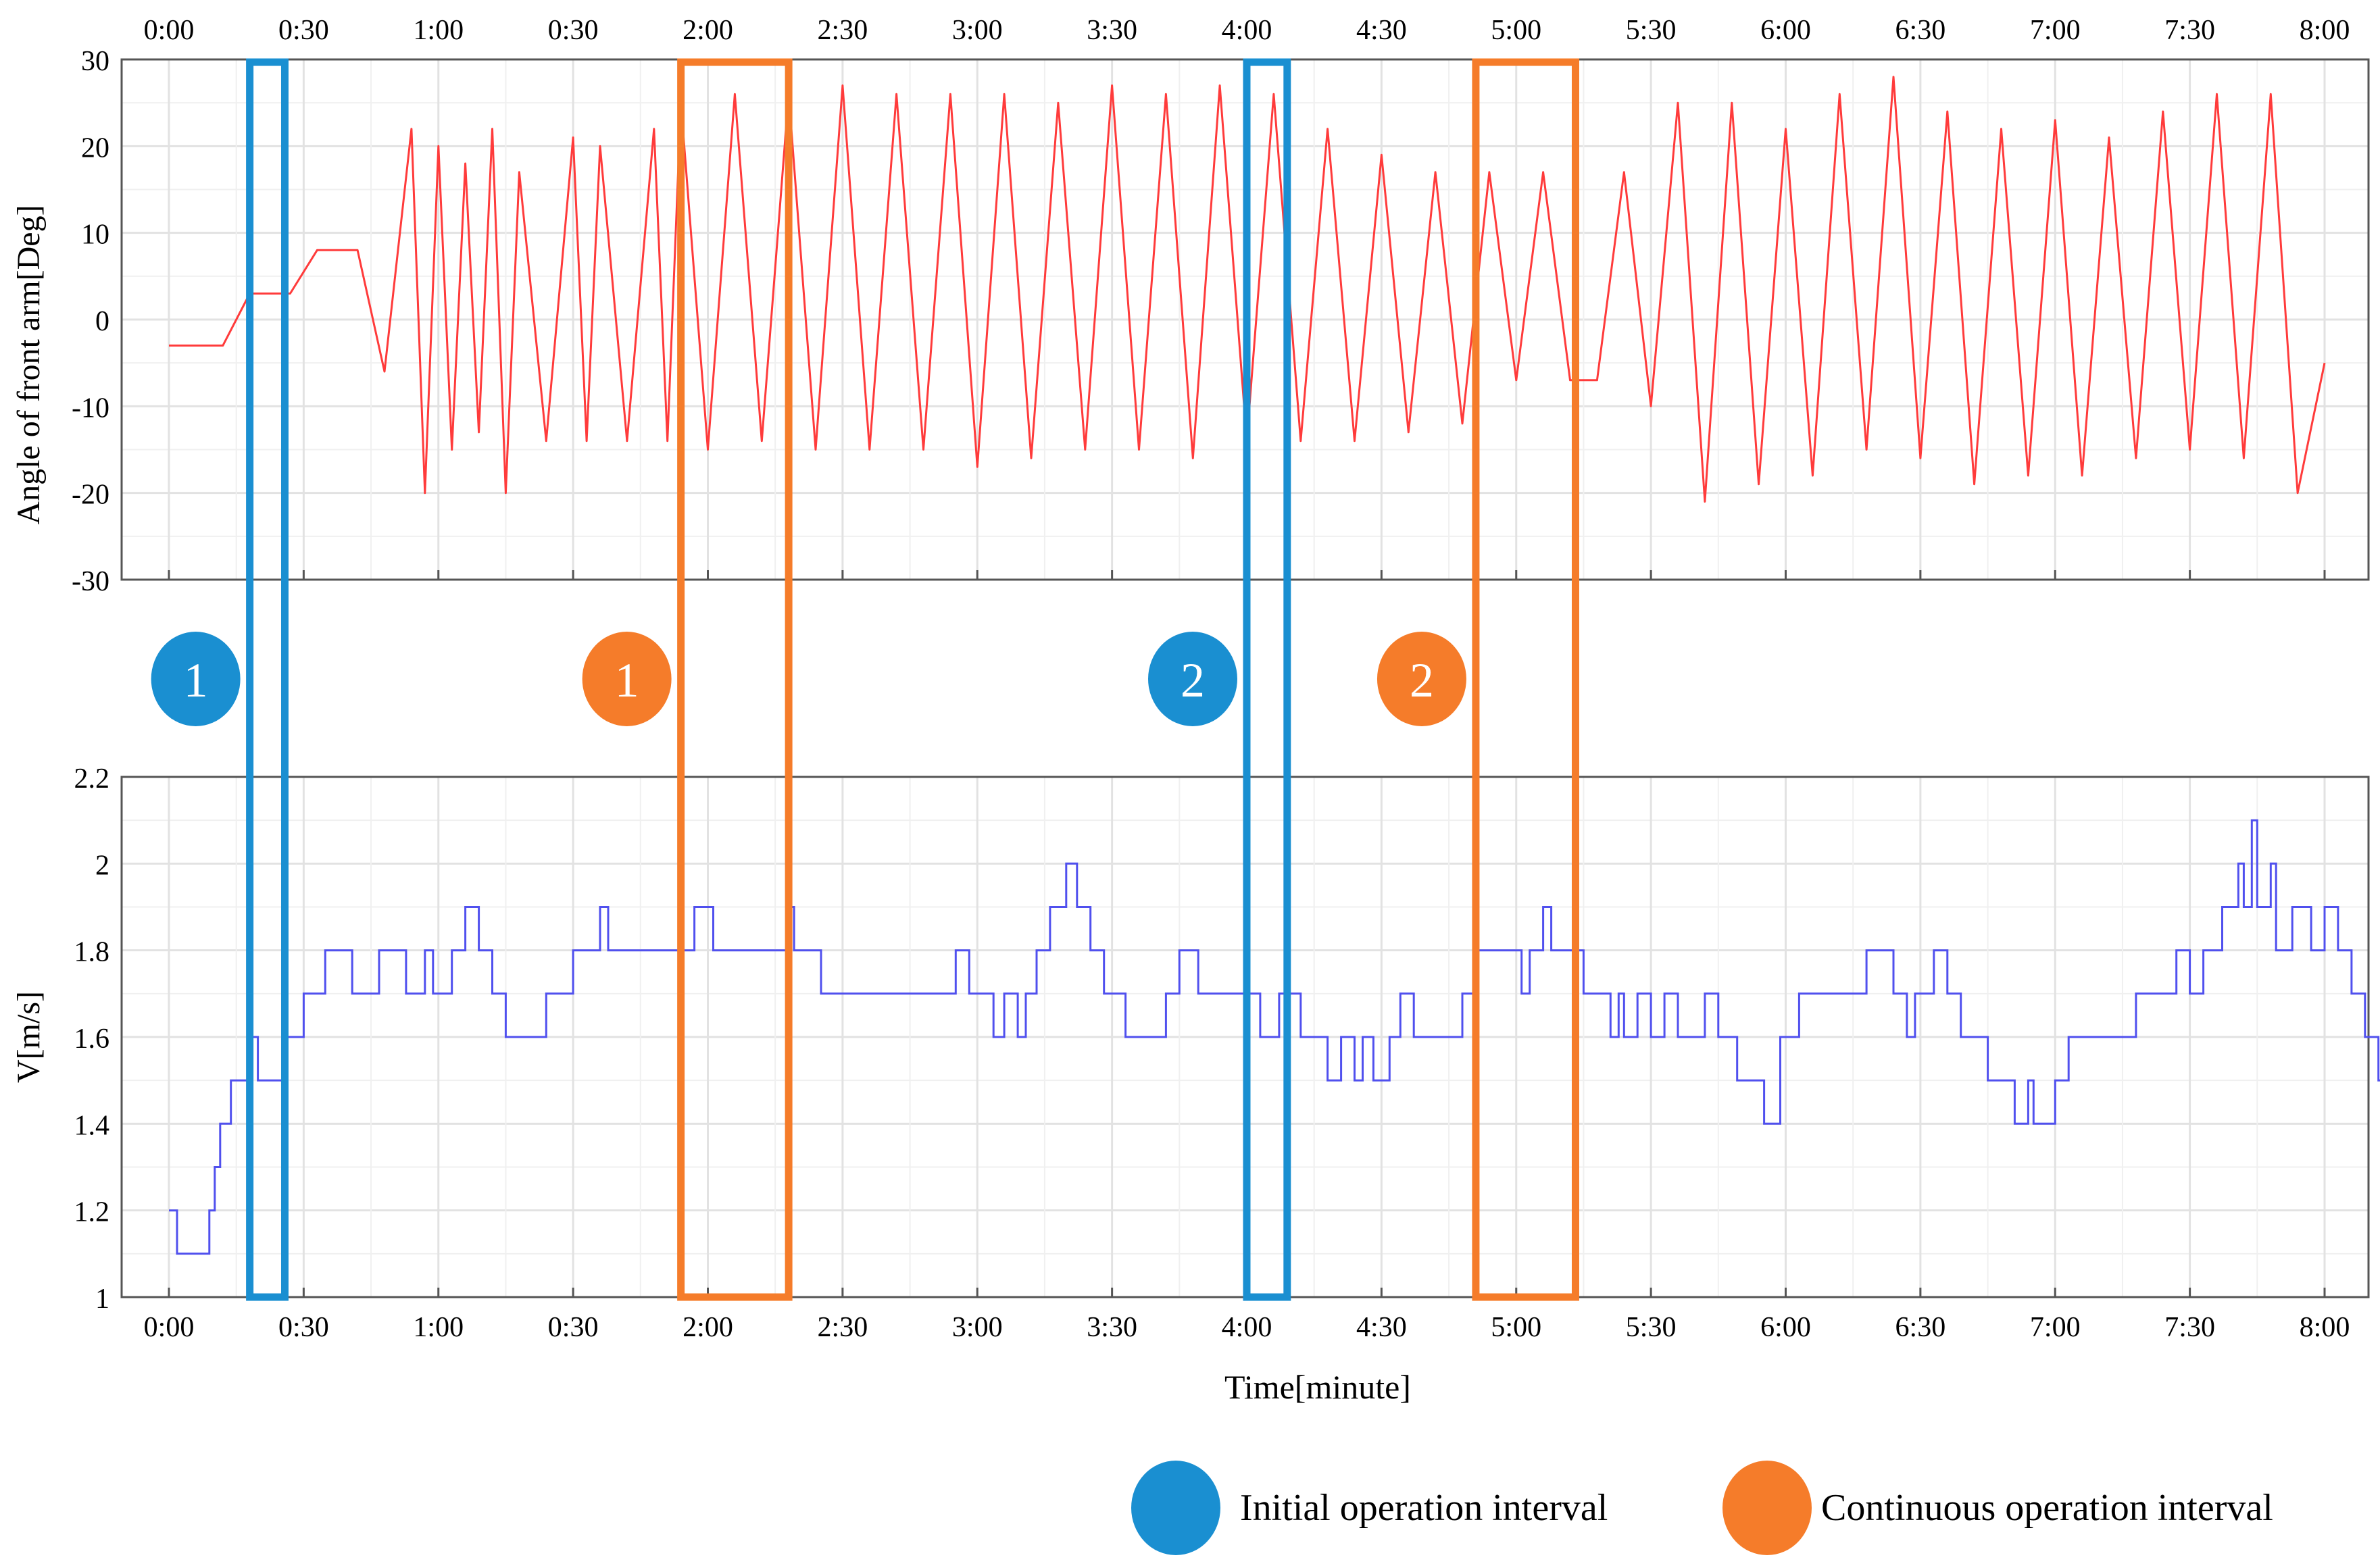 The image size is (2380, 1568). Describe the element at coordinates (29, 1037) in the screenshot. I see `bottom-y-axis-label: V[m/s]` at that location.